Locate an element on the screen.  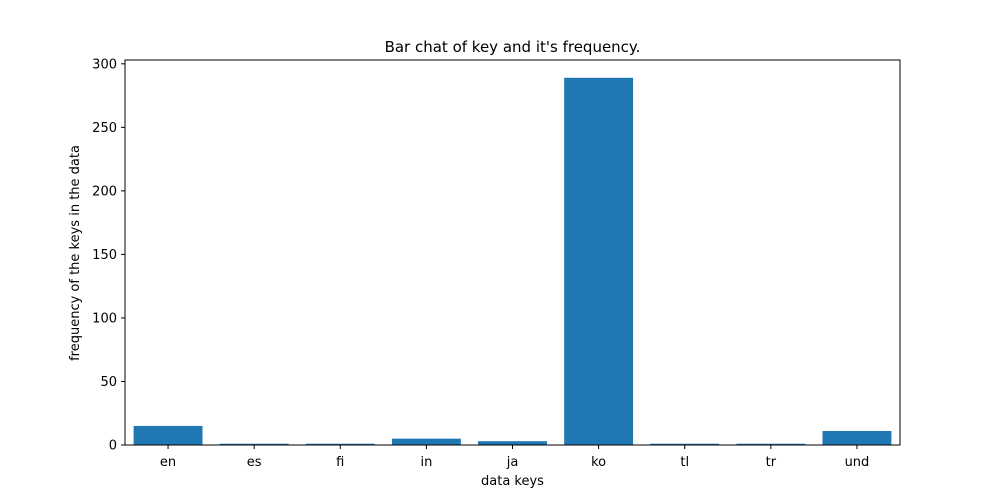
y-tick-label-300: 300 is located at coordinates (104, 64).